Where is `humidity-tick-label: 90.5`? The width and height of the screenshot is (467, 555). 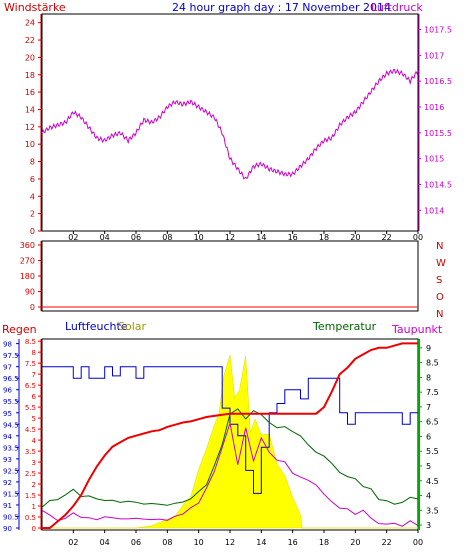
humidity-tick-label: 90.5 is located at coordinates (11, 517).